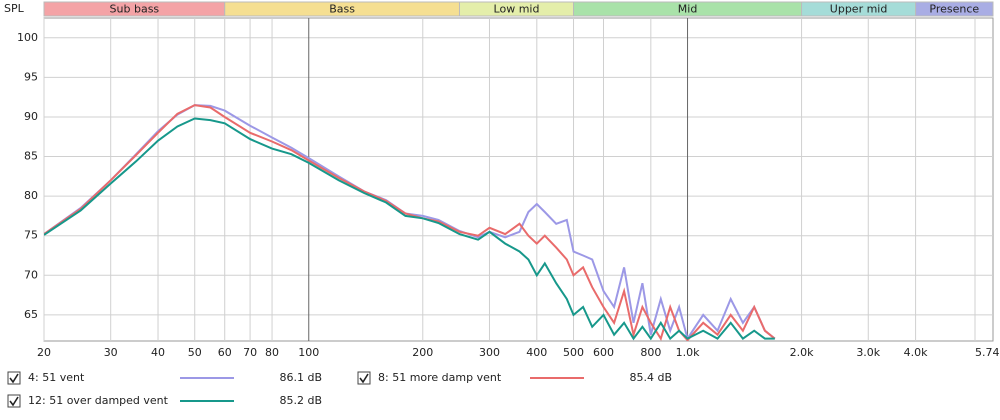 The width and height of the screenshot is (1000, 420). What do you see at coordinates (517, 9) in the screenshot?
I see `band-label: Low mid` at bounding box center [517, 9].